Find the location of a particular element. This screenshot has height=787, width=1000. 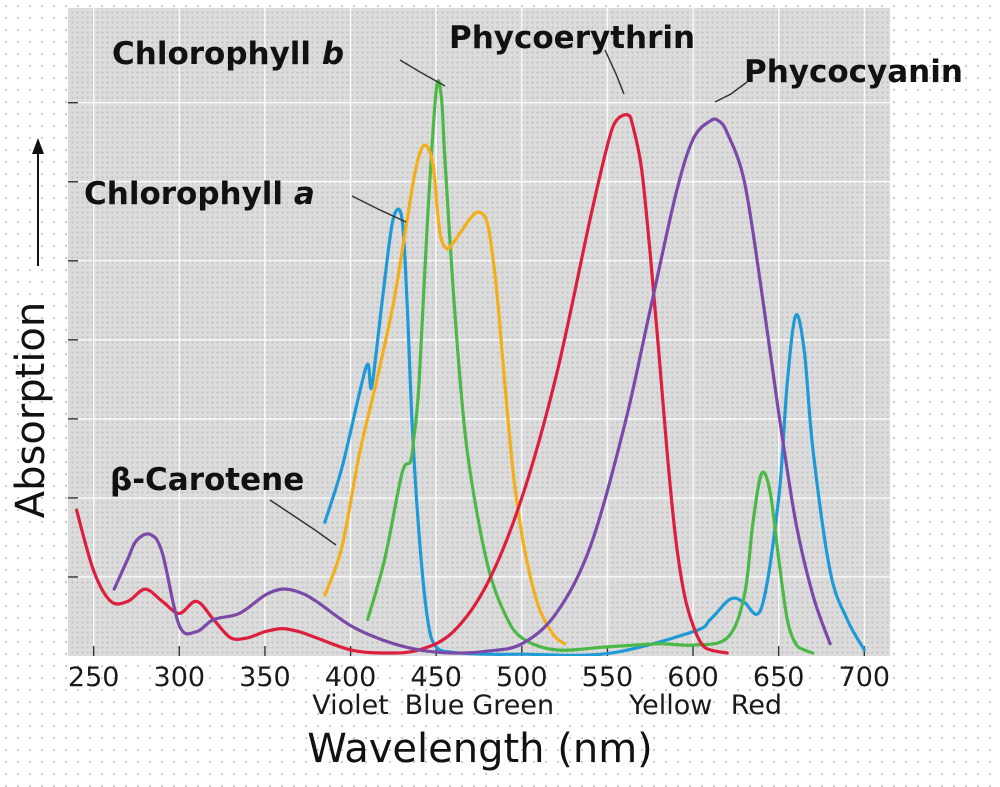

x-tick-label-600: 600 is located at coordinates (693, 677).